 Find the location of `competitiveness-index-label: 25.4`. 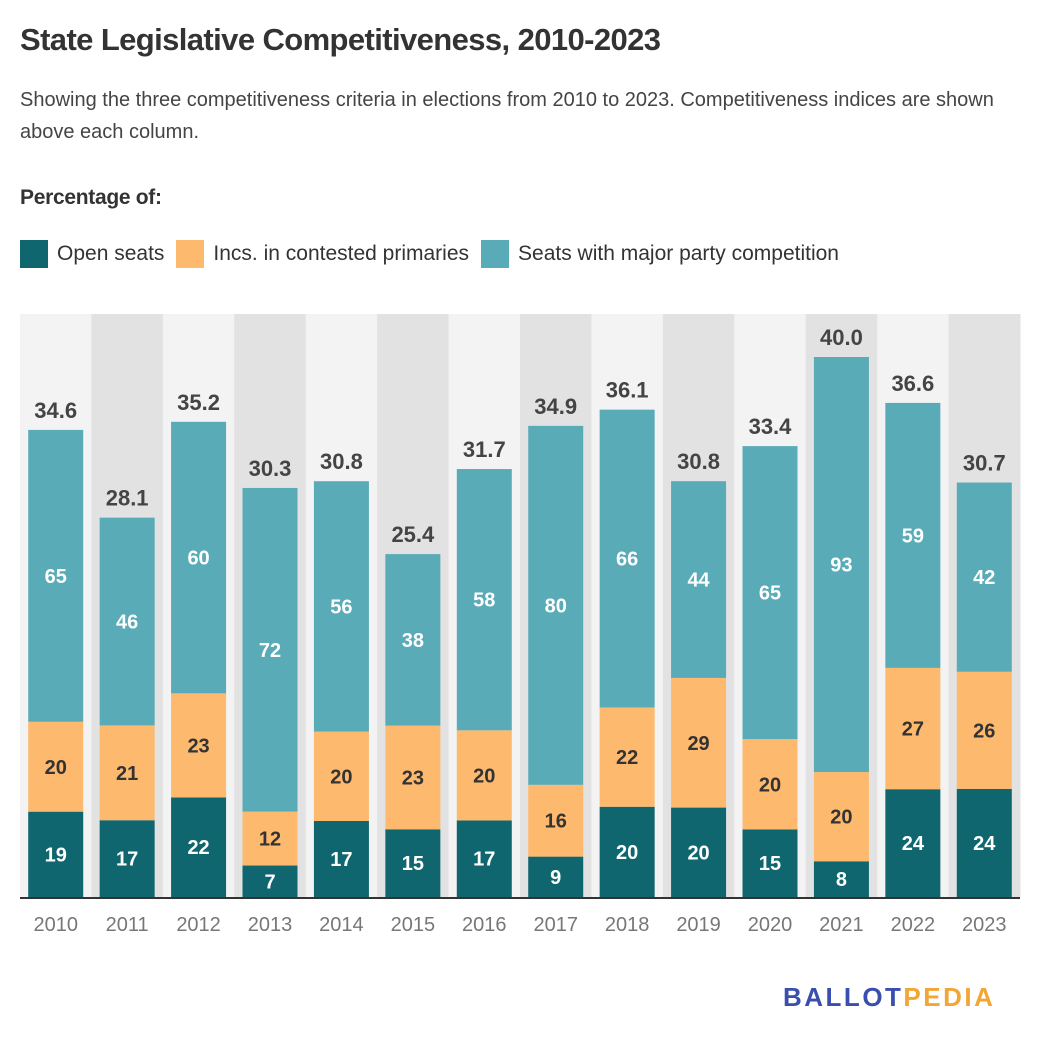

competitiveness-index-label: 25.4 is located at coordinates (413, 534).